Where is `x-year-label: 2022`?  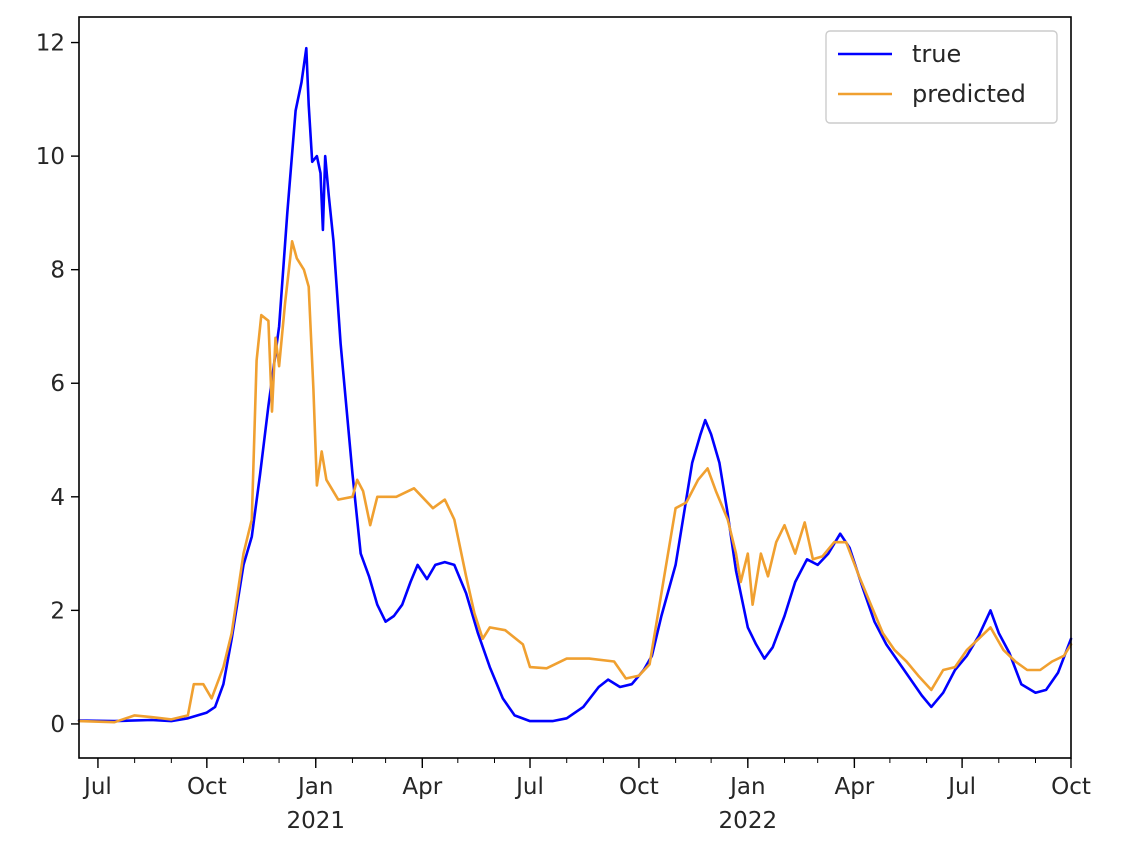
x-year-label: 2022 is located at coordinates (748, 821).